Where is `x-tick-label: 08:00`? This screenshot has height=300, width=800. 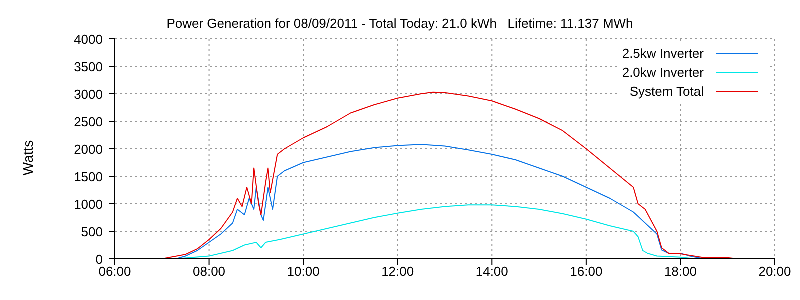 x-tick-label: 08:00 is located at coordinates (209, 272).